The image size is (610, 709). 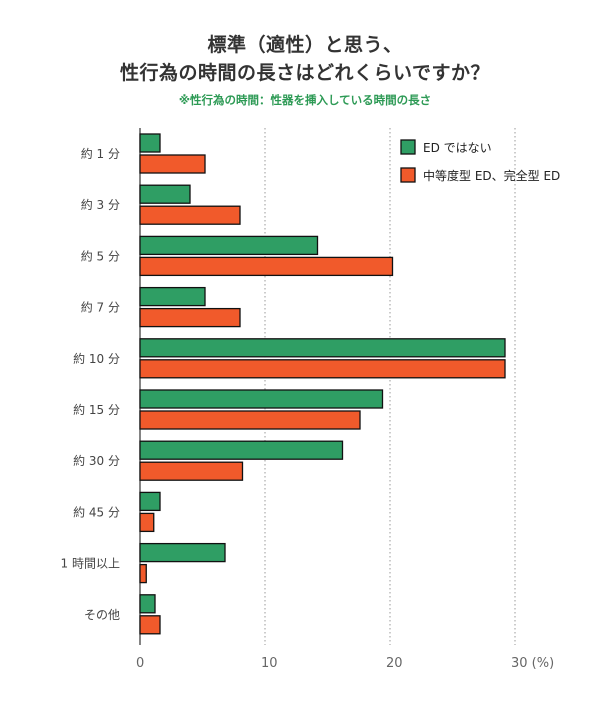 What do you see at coordinates (100, 204) in the screenshot?
I see `category-label: 約 3 分` at bounding box center [100, 204].